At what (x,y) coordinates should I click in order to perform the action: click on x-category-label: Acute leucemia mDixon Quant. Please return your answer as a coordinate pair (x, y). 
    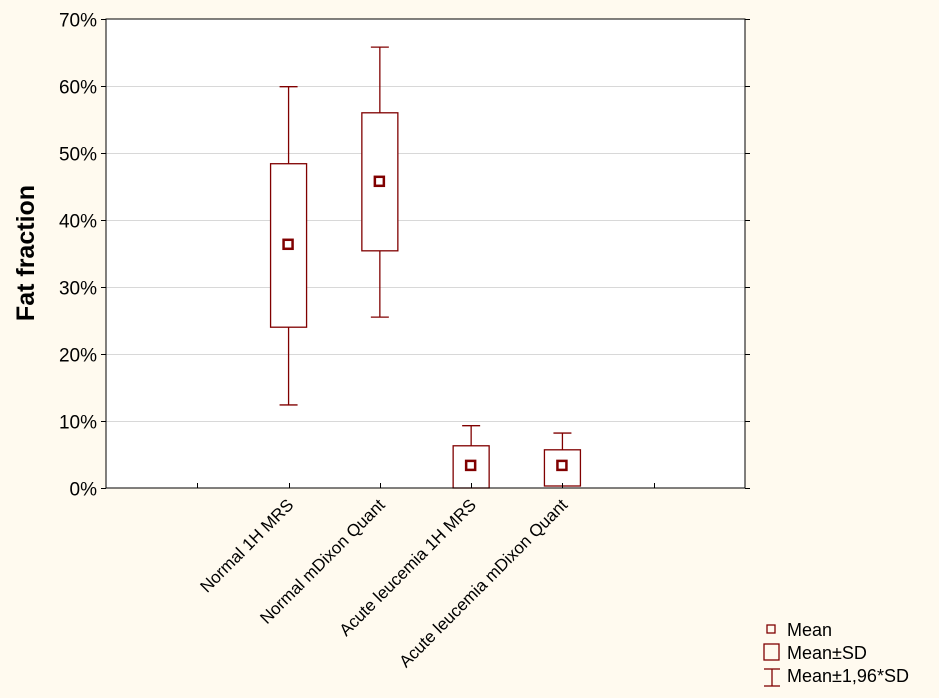
    Looking at the image, I should click on (483, 583).